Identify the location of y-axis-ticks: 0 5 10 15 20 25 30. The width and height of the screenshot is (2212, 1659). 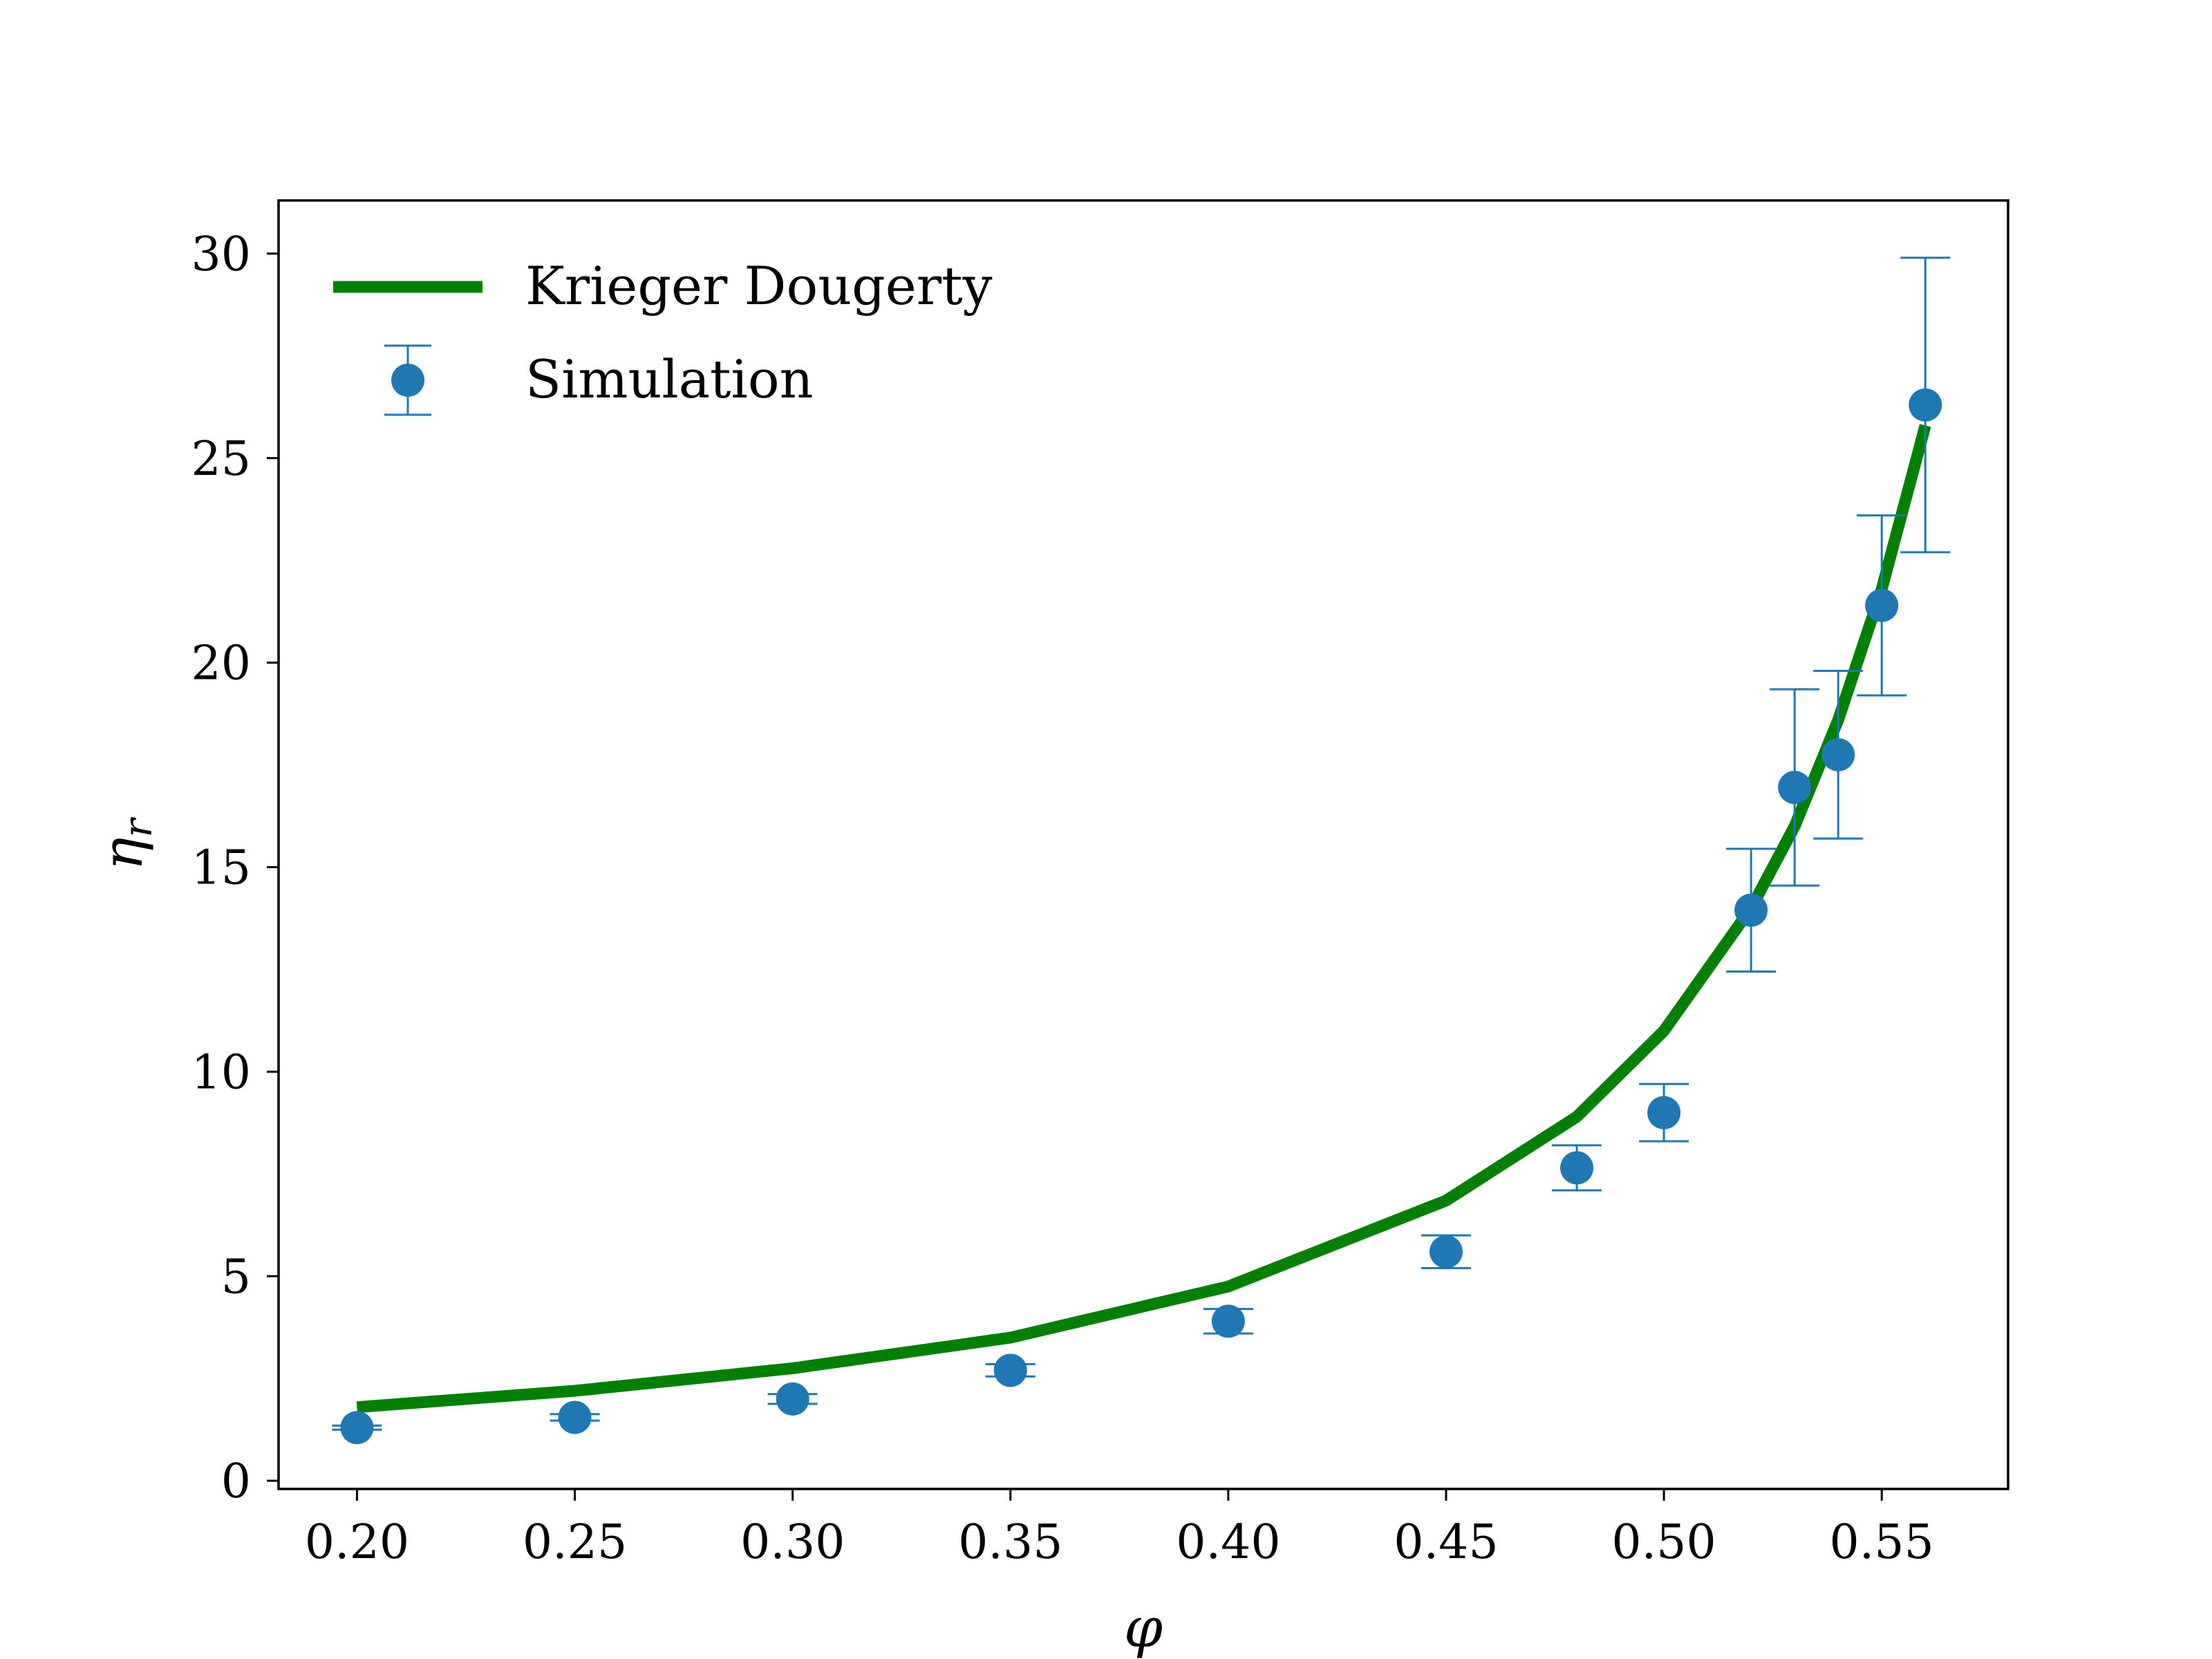
(235, 868).